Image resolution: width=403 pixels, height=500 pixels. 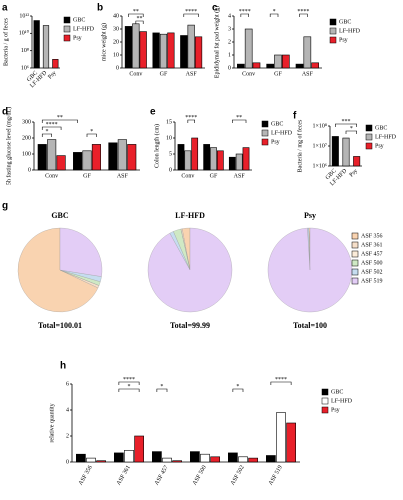 I want to click on y-tick-label: 5, so click(x=170, y=154).